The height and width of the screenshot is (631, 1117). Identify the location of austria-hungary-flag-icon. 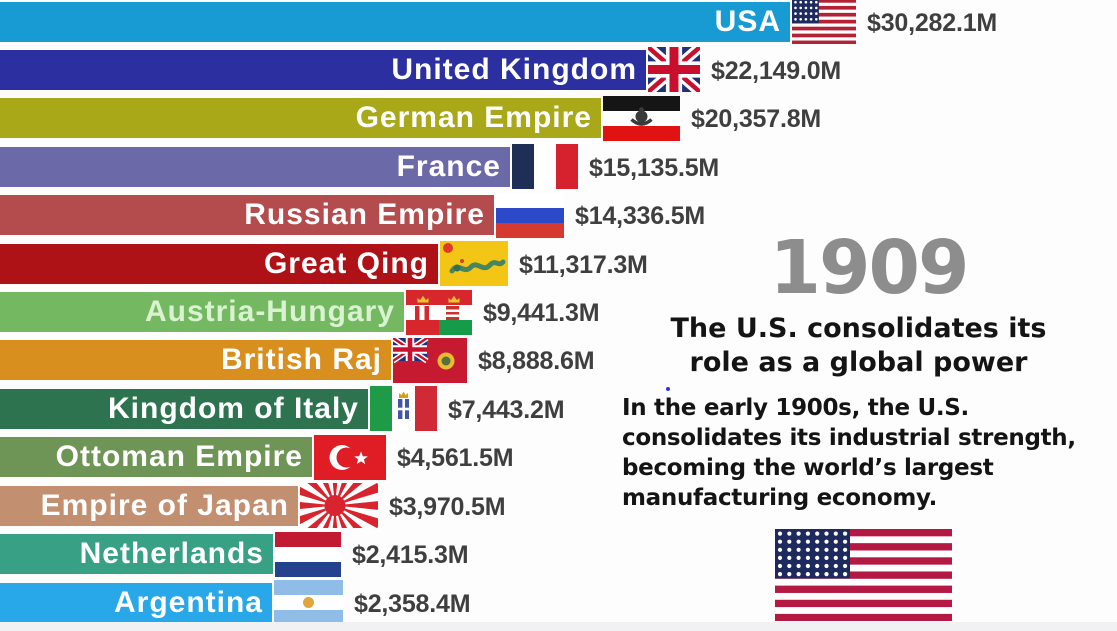
(439, 312).